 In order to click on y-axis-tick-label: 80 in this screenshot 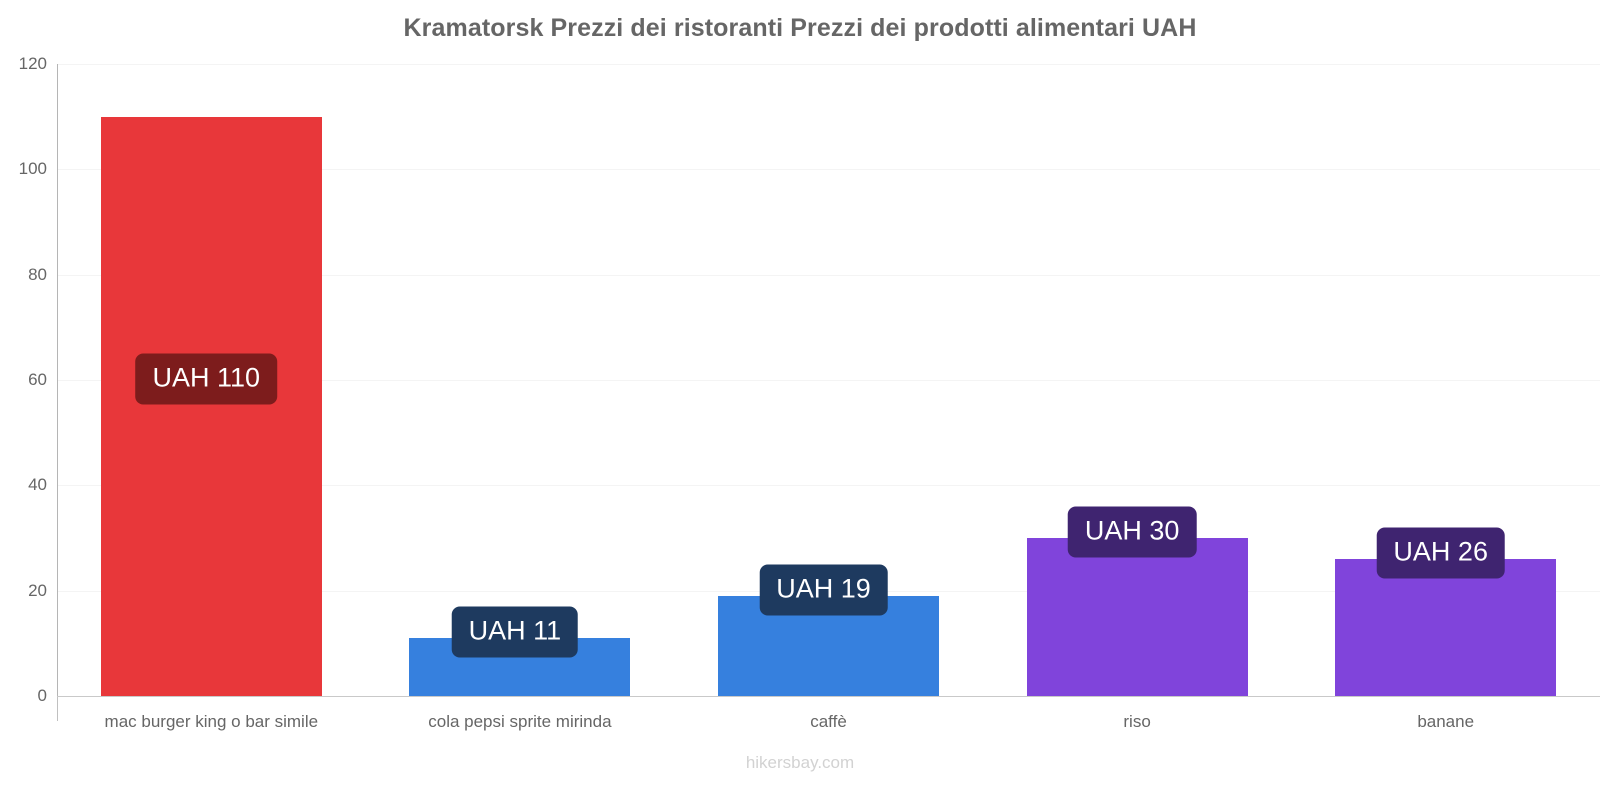, I will do `click(37, 274)`.